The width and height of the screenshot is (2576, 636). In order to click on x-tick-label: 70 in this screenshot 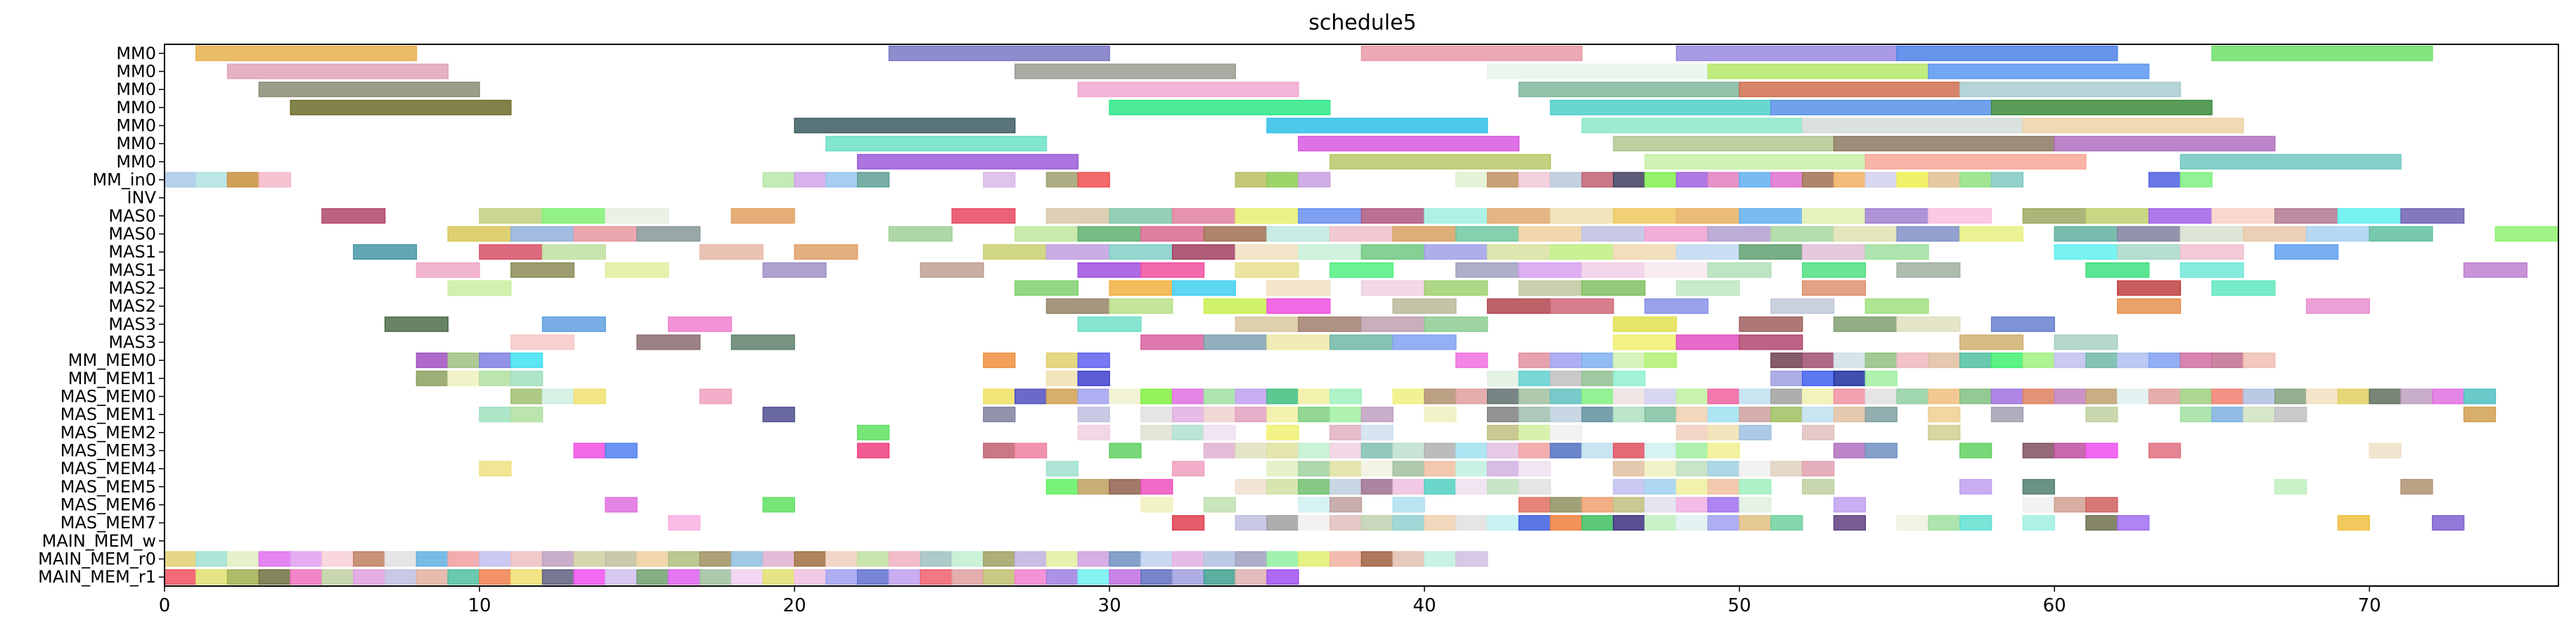, I will do `click(2369, 605)`.